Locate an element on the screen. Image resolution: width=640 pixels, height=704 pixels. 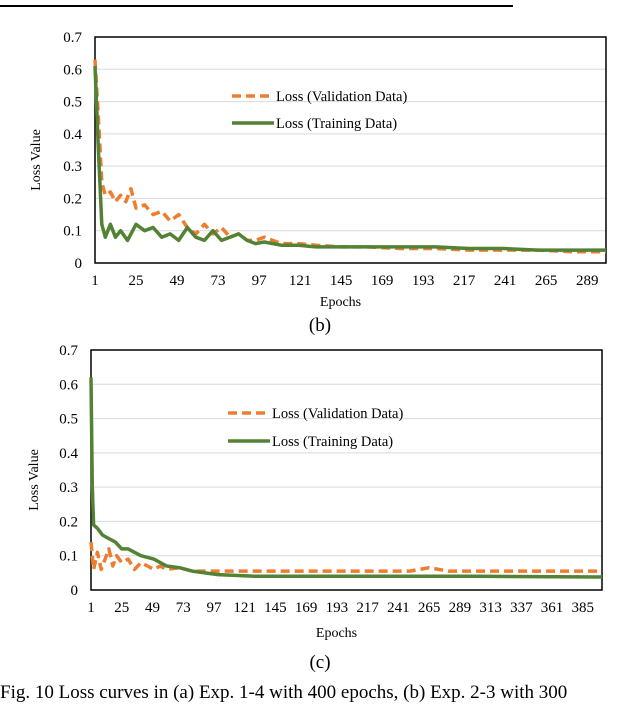
x-tick-label: 337 is located at coordinates (521, 608).